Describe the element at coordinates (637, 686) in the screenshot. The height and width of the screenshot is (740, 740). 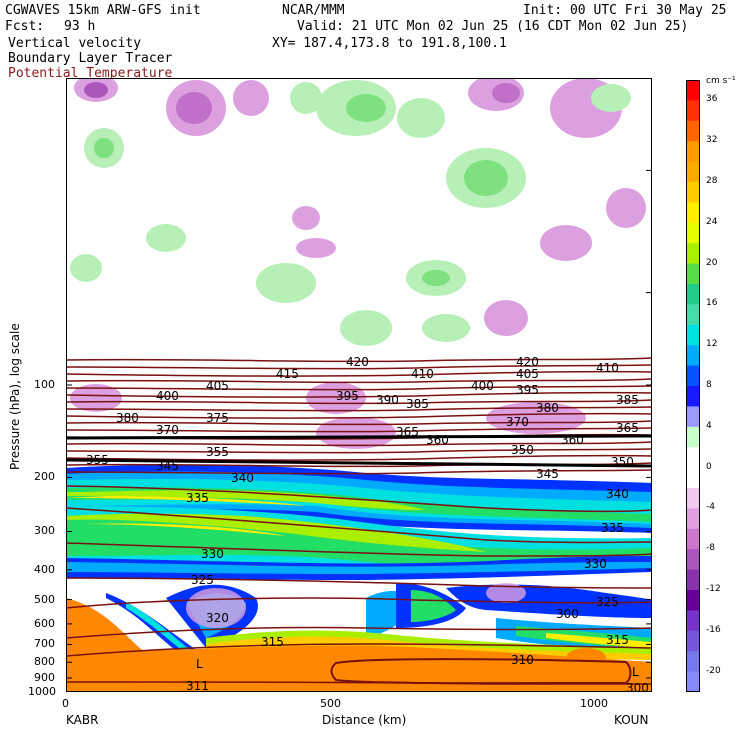
I see `theta-label: 300` at that location.